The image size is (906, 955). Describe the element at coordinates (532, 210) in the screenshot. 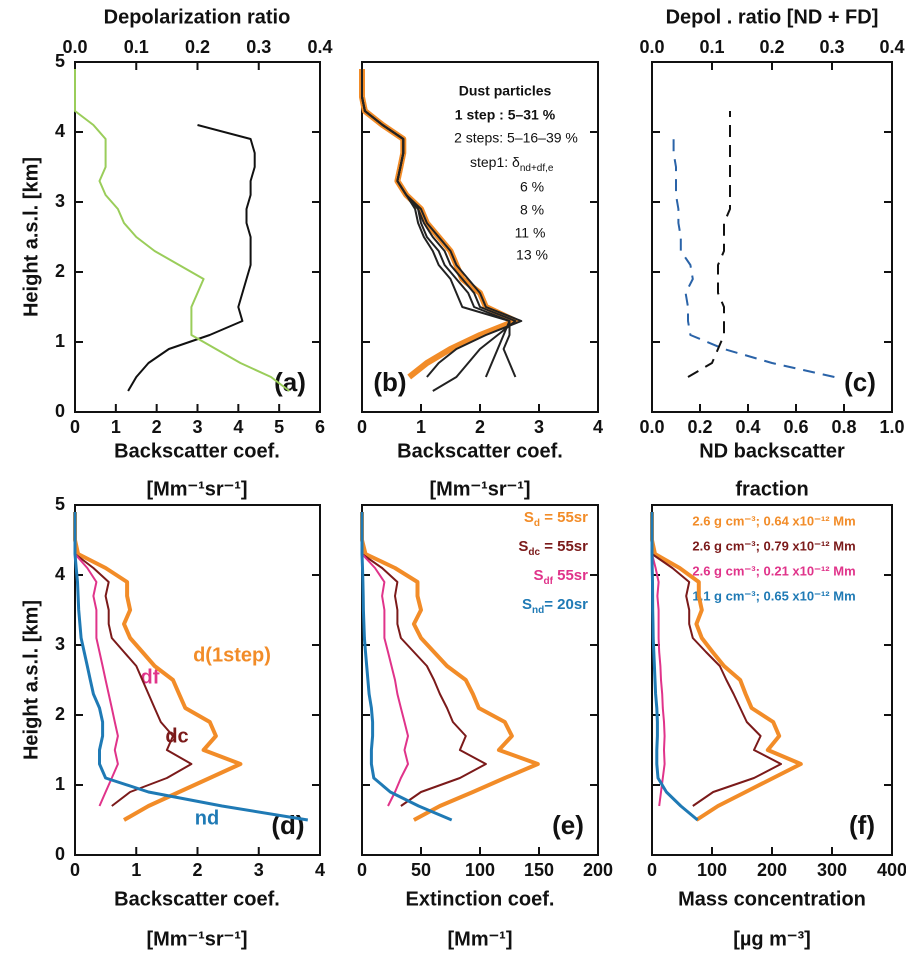

I see `annotation: 8 %` at that location.